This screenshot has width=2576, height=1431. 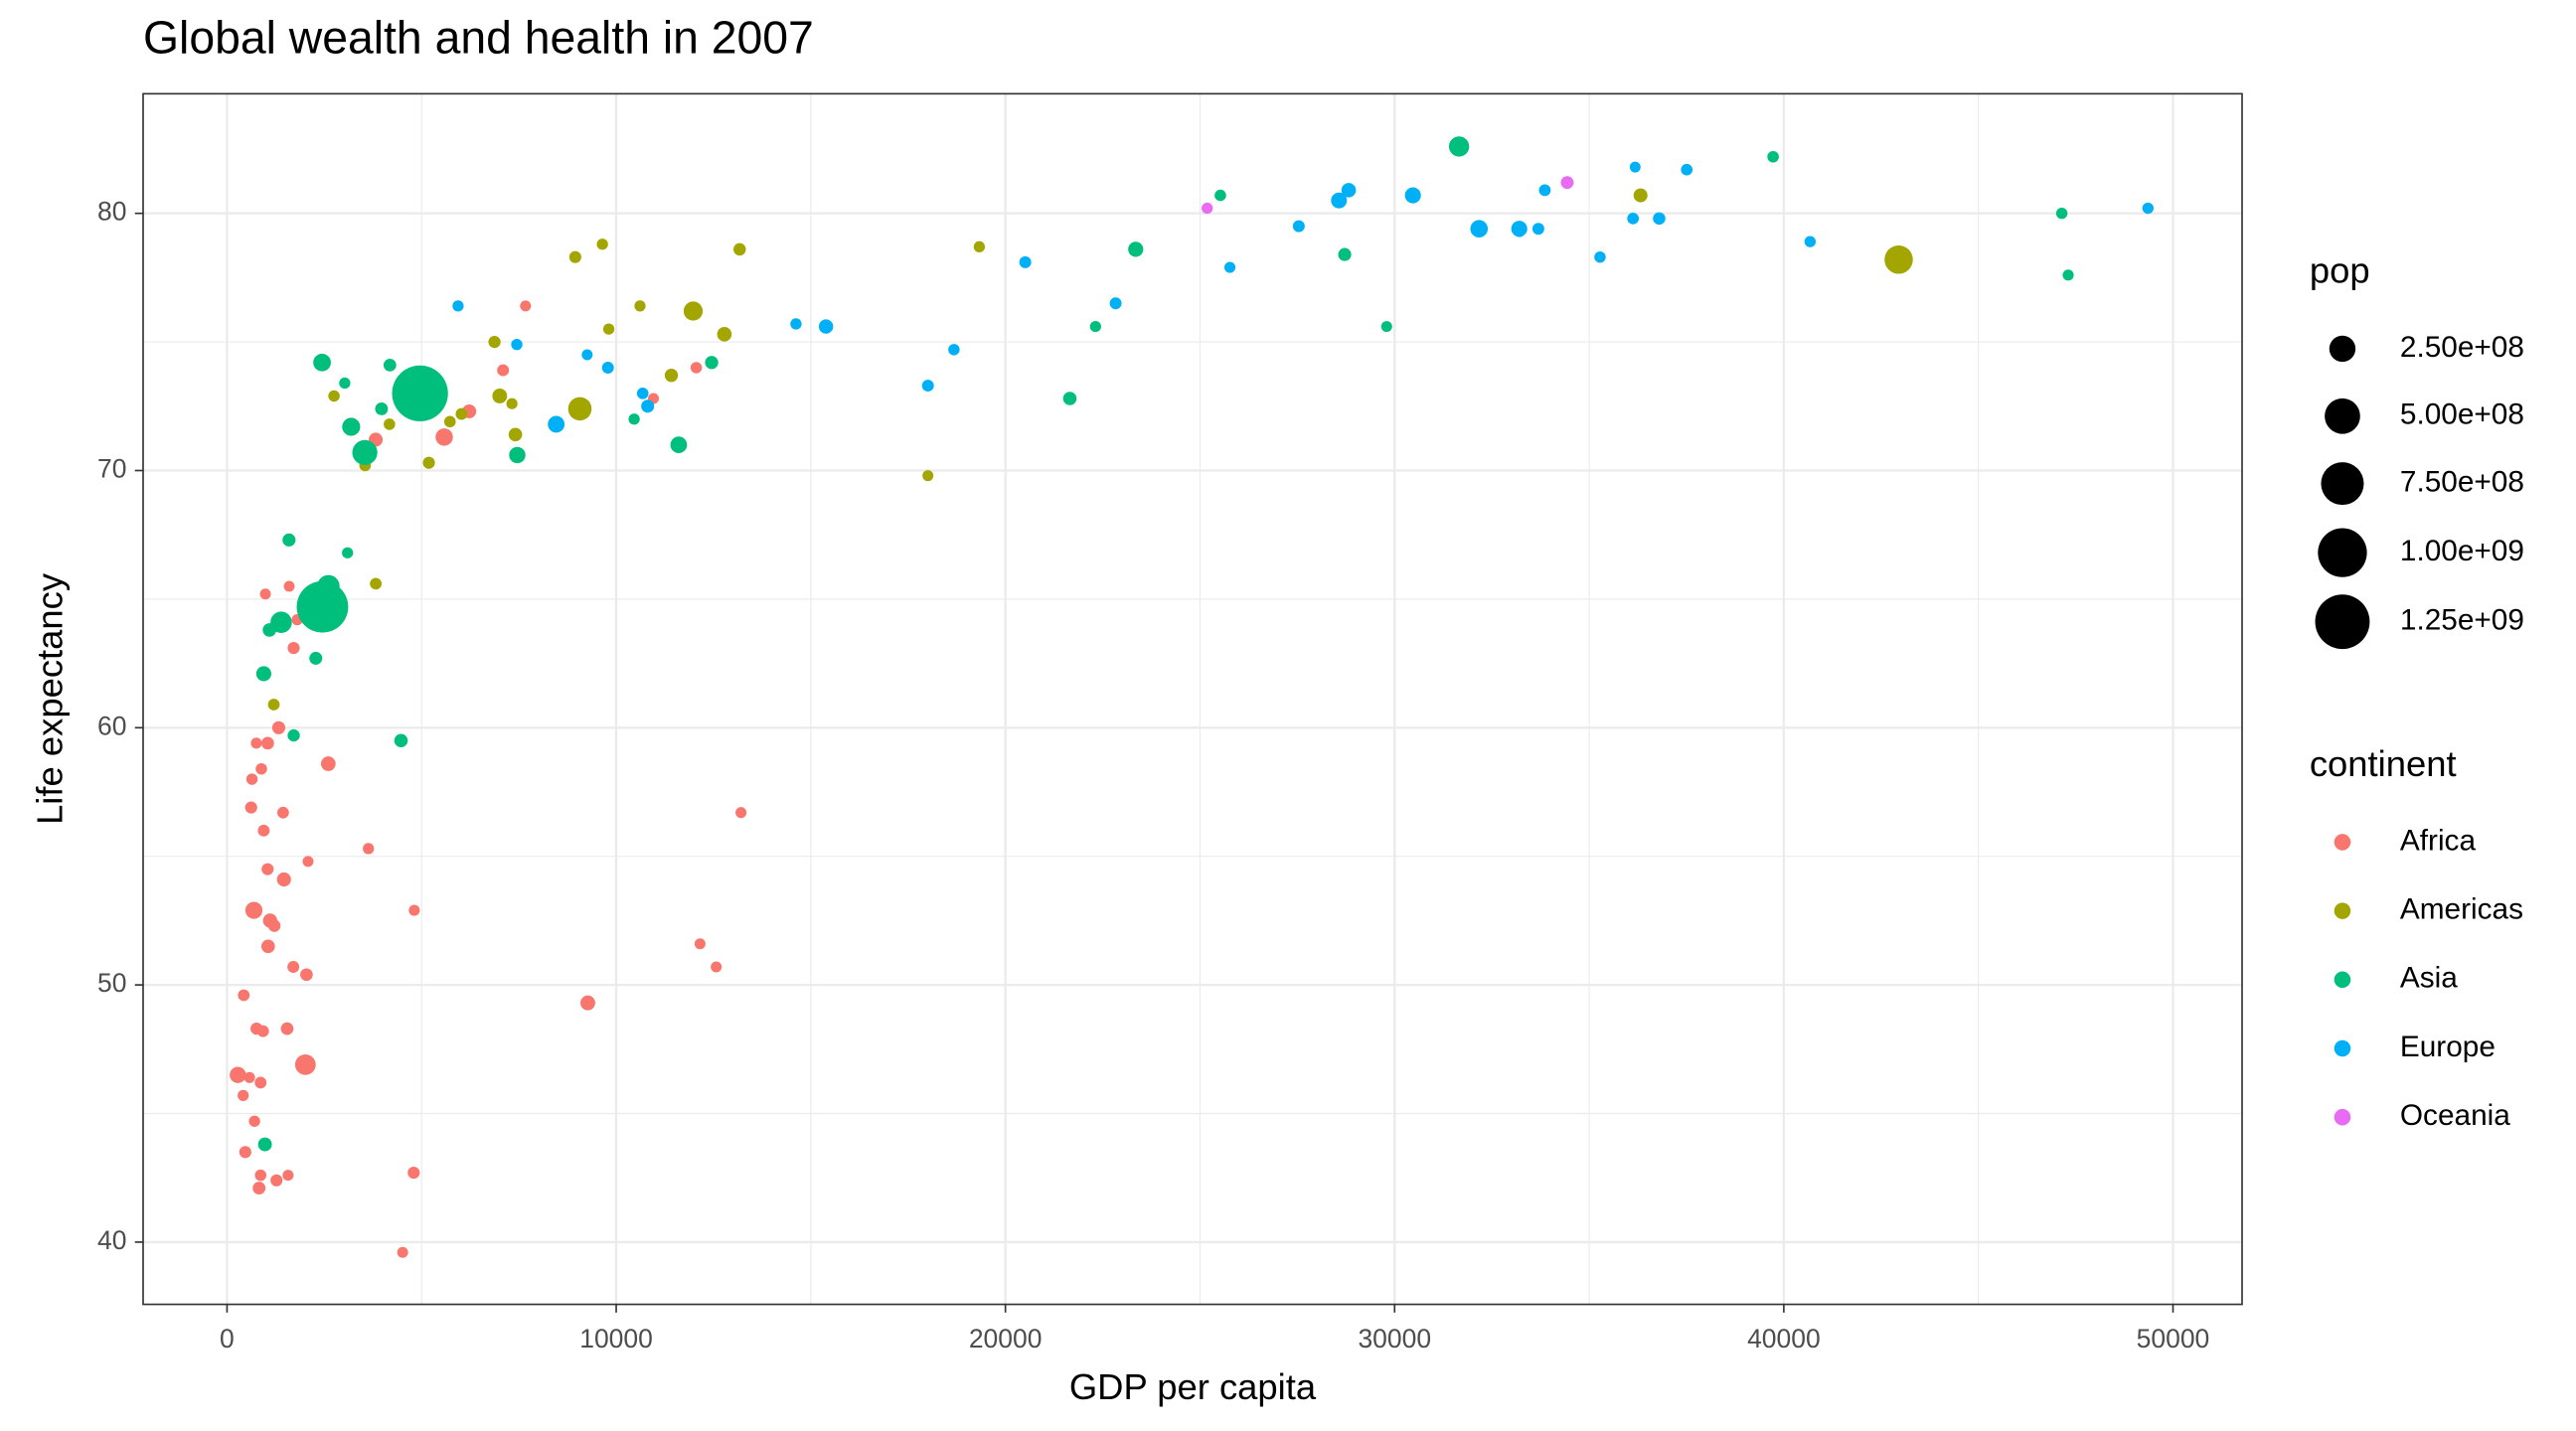 I want to click on size-legend-label: 7.50e+08, so click(x=2462, y=481).